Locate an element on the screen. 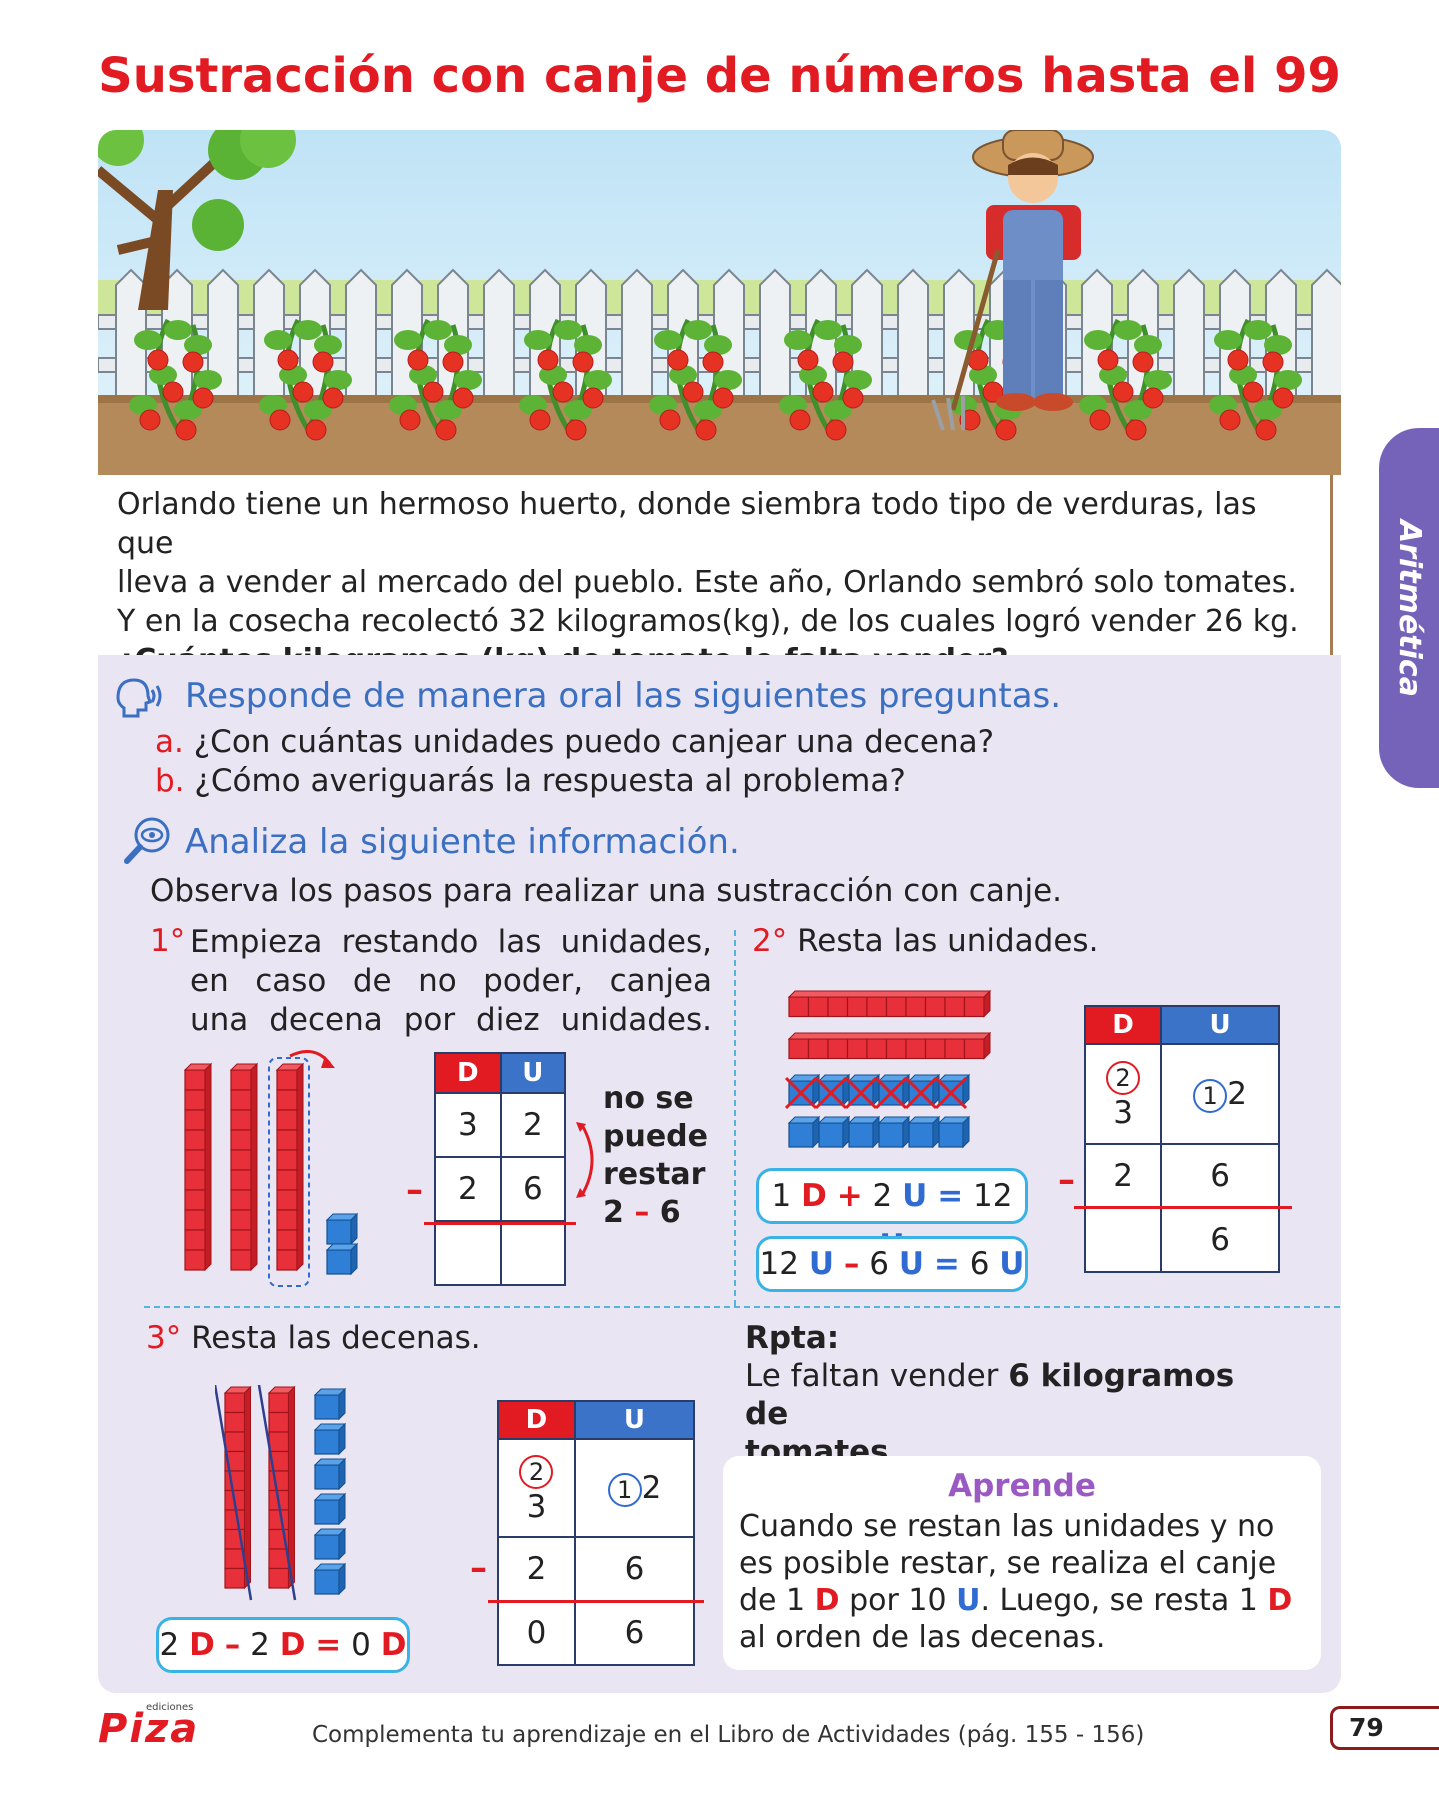  exchange-arrowhead is located at coordinates (328, 1062).